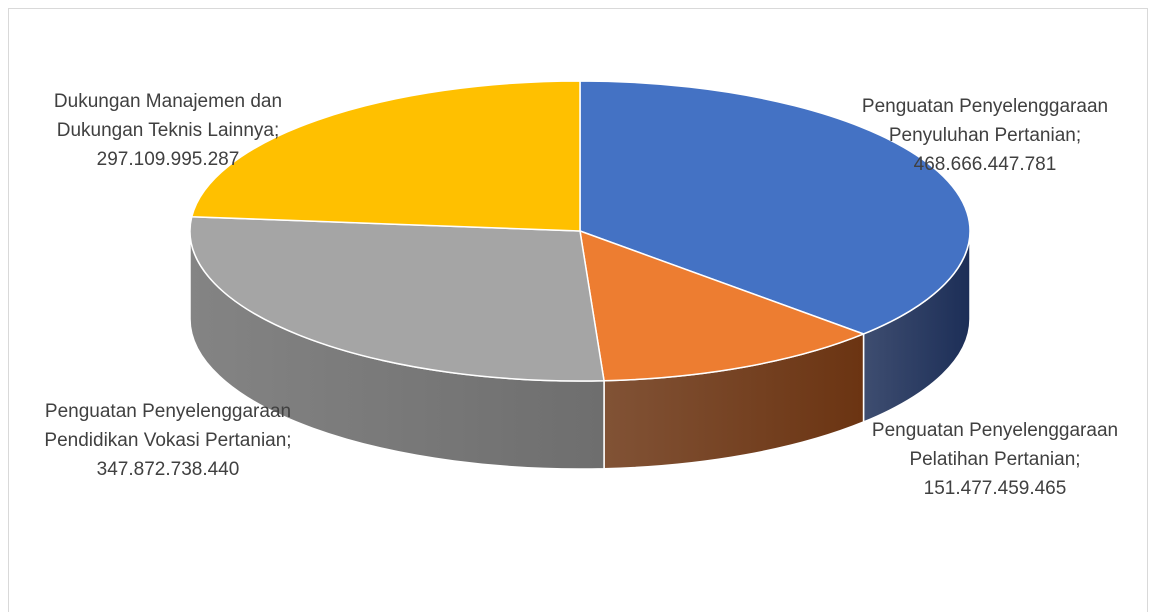 This screenshot has height=612, width=1155. What do you see at coordinates (168, 101) in the screenshot?
I see `slice-4-label-line-1: Dukungan Manajemen dan` at bounding box center [168, 101].